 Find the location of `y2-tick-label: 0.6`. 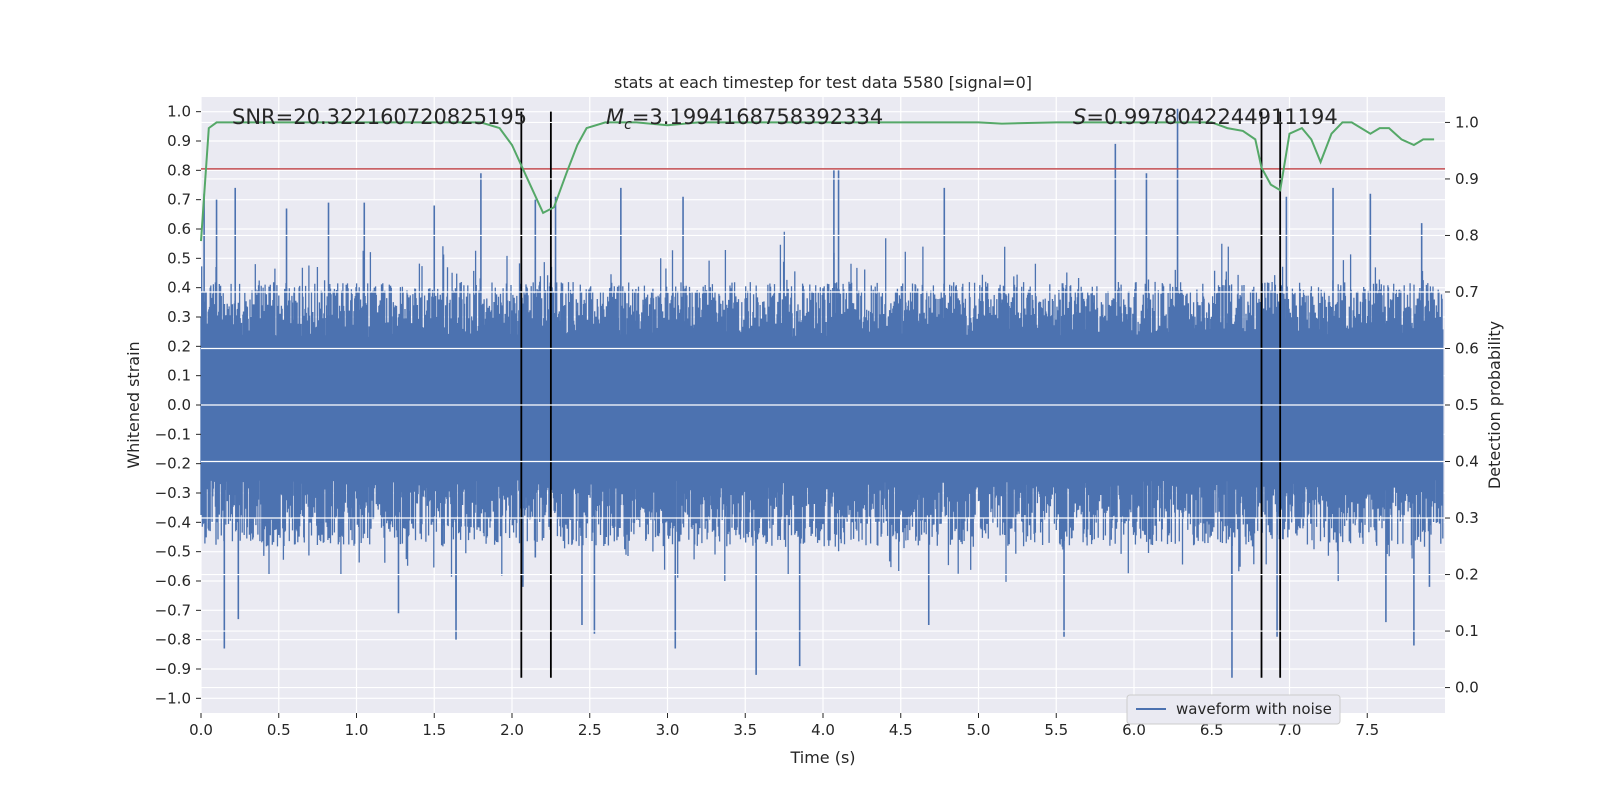

y2-tick-label: 0.6 is located at coordinates (1467, 348).